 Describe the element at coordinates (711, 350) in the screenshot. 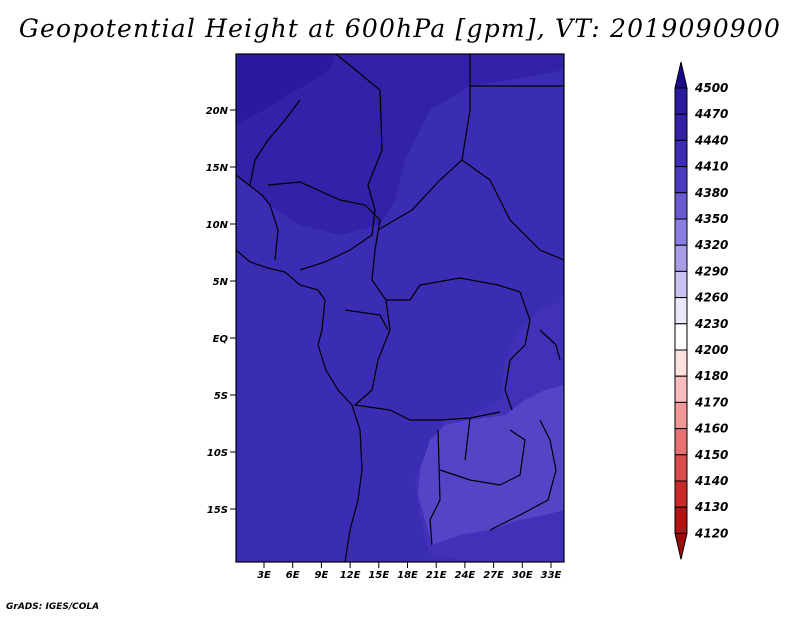

I see `colorbar-label: 4200` at that location.